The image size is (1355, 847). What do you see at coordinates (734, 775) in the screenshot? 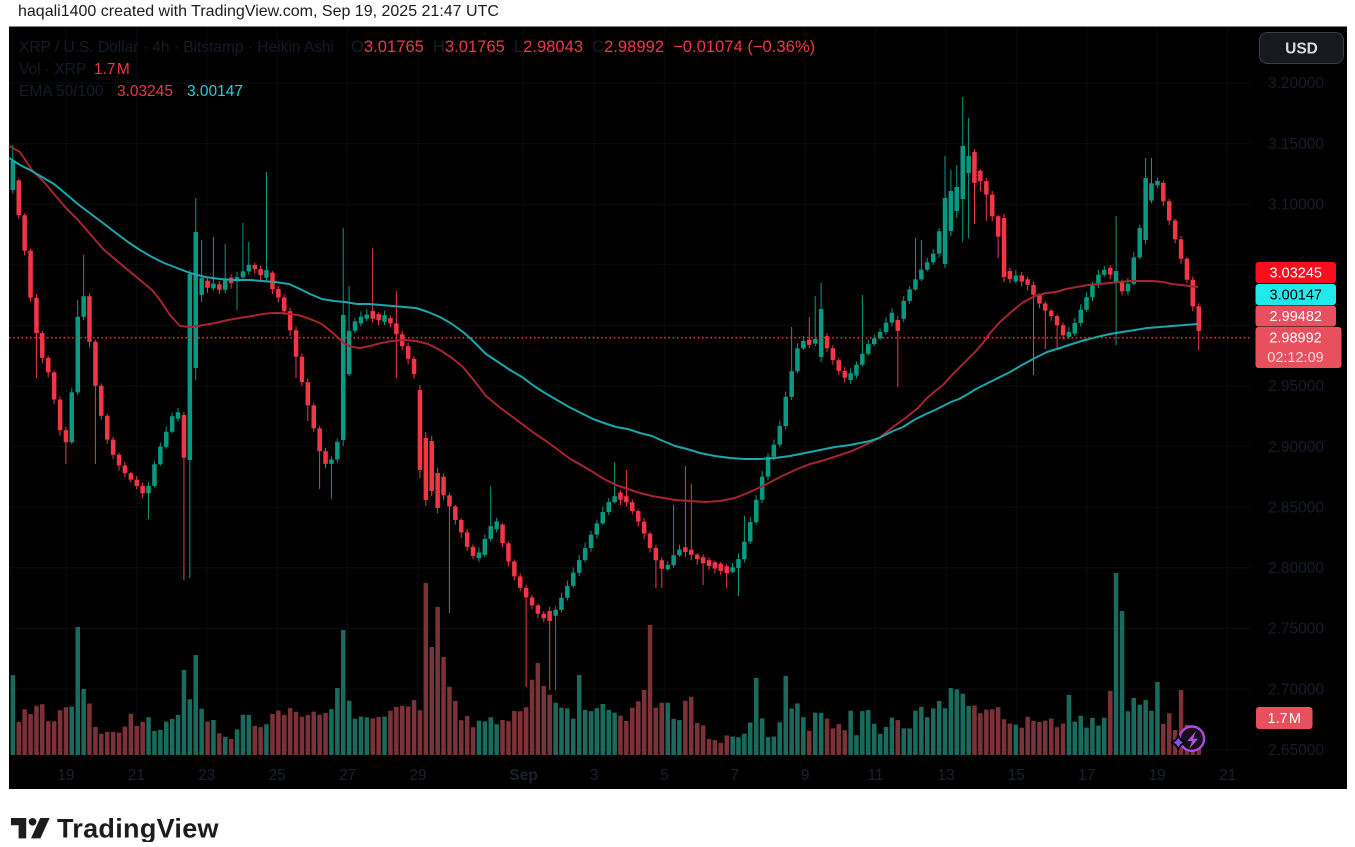
I see `svg-text: 7` at bounding box center [734, 775].